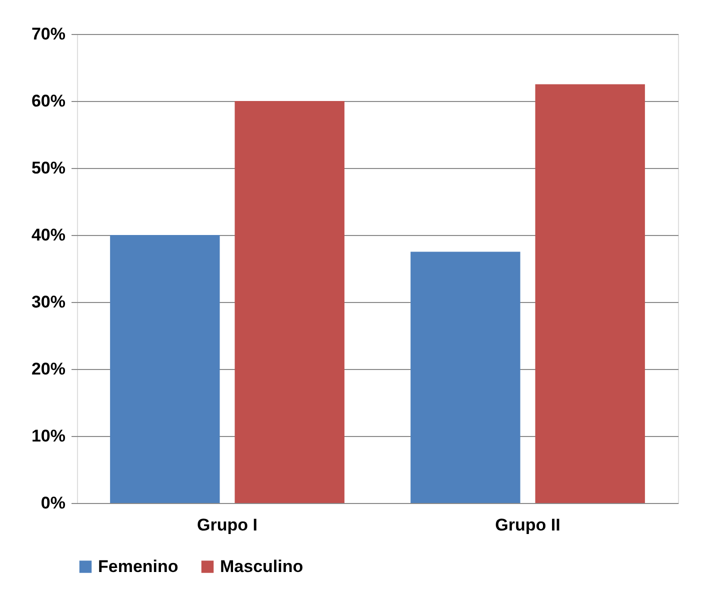 Image resolution: width=708 pixels, height=603 pixels. I want to click on legend-label: Masculino, so click(262, 566).